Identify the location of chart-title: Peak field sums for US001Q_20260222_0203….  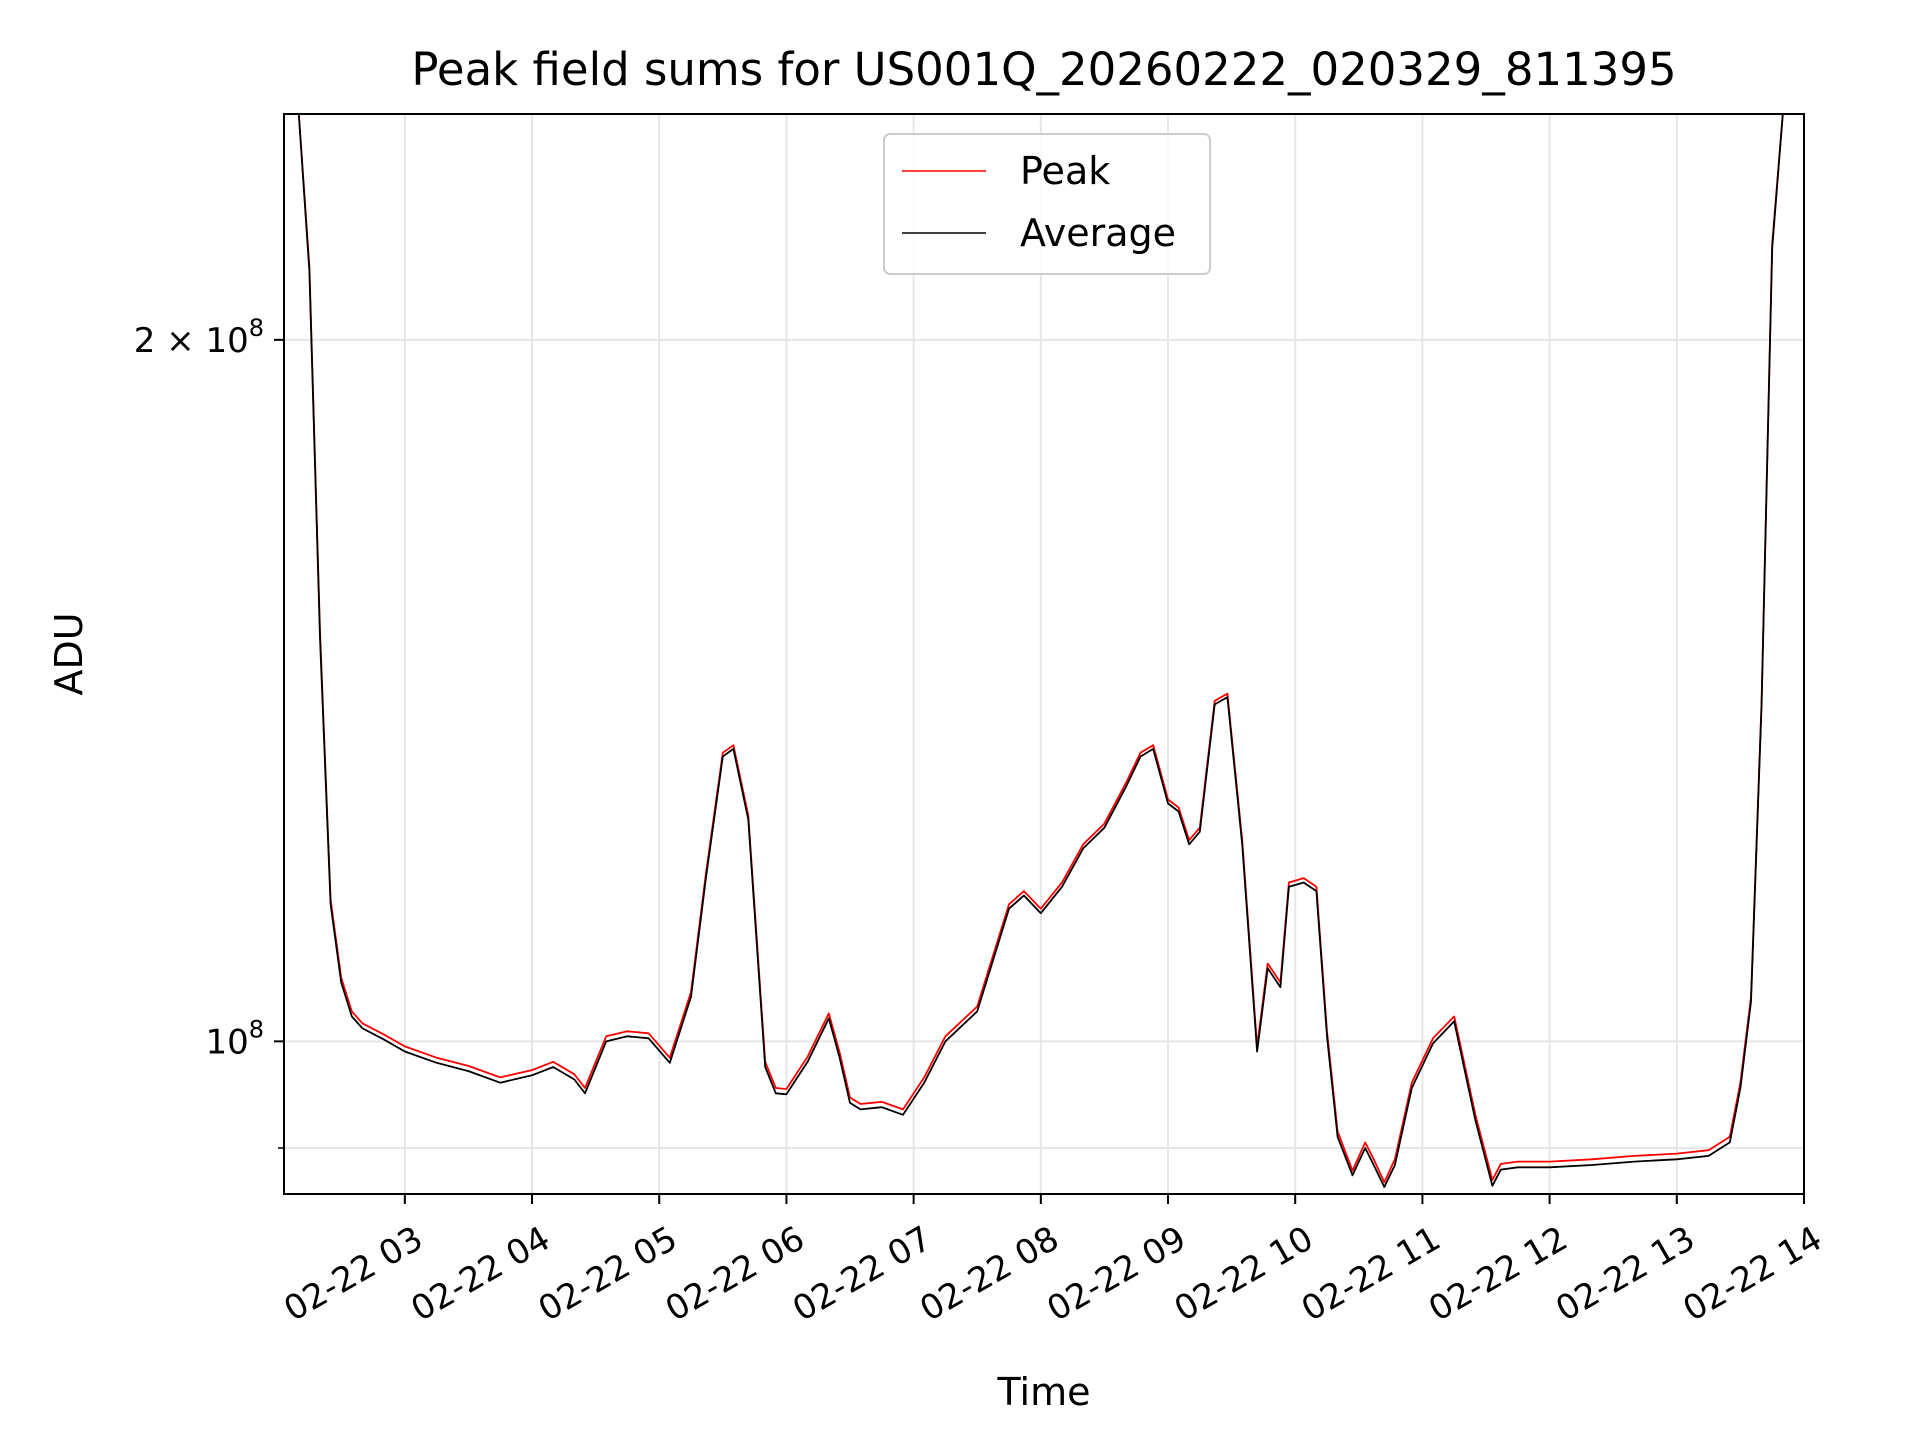
(1043, 69).